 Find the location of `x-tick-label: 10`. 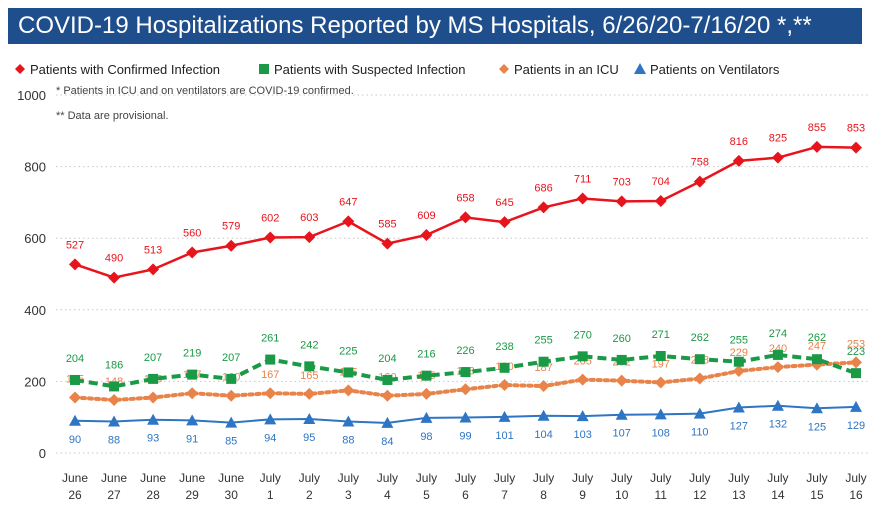

x-tick-label: 10 is located at coordinates (622, 495).